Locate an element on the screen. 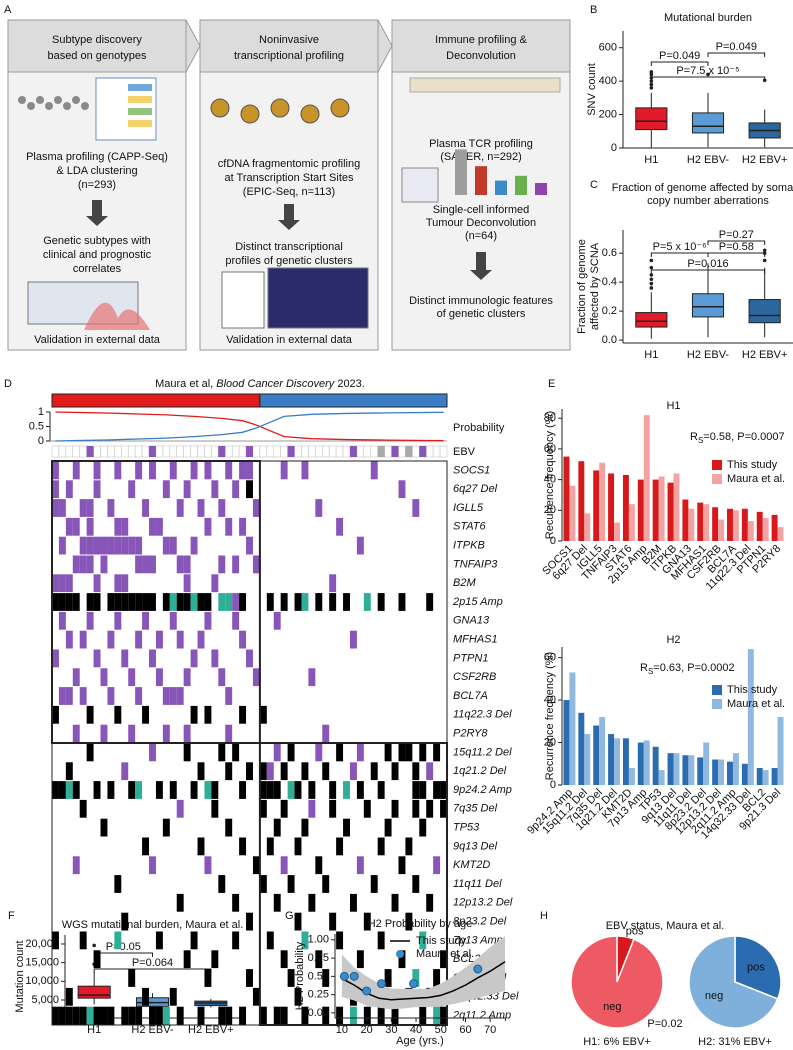 The image size is (793, 1050). row-label: 11q11 Del is located at coordinates (477, 884).